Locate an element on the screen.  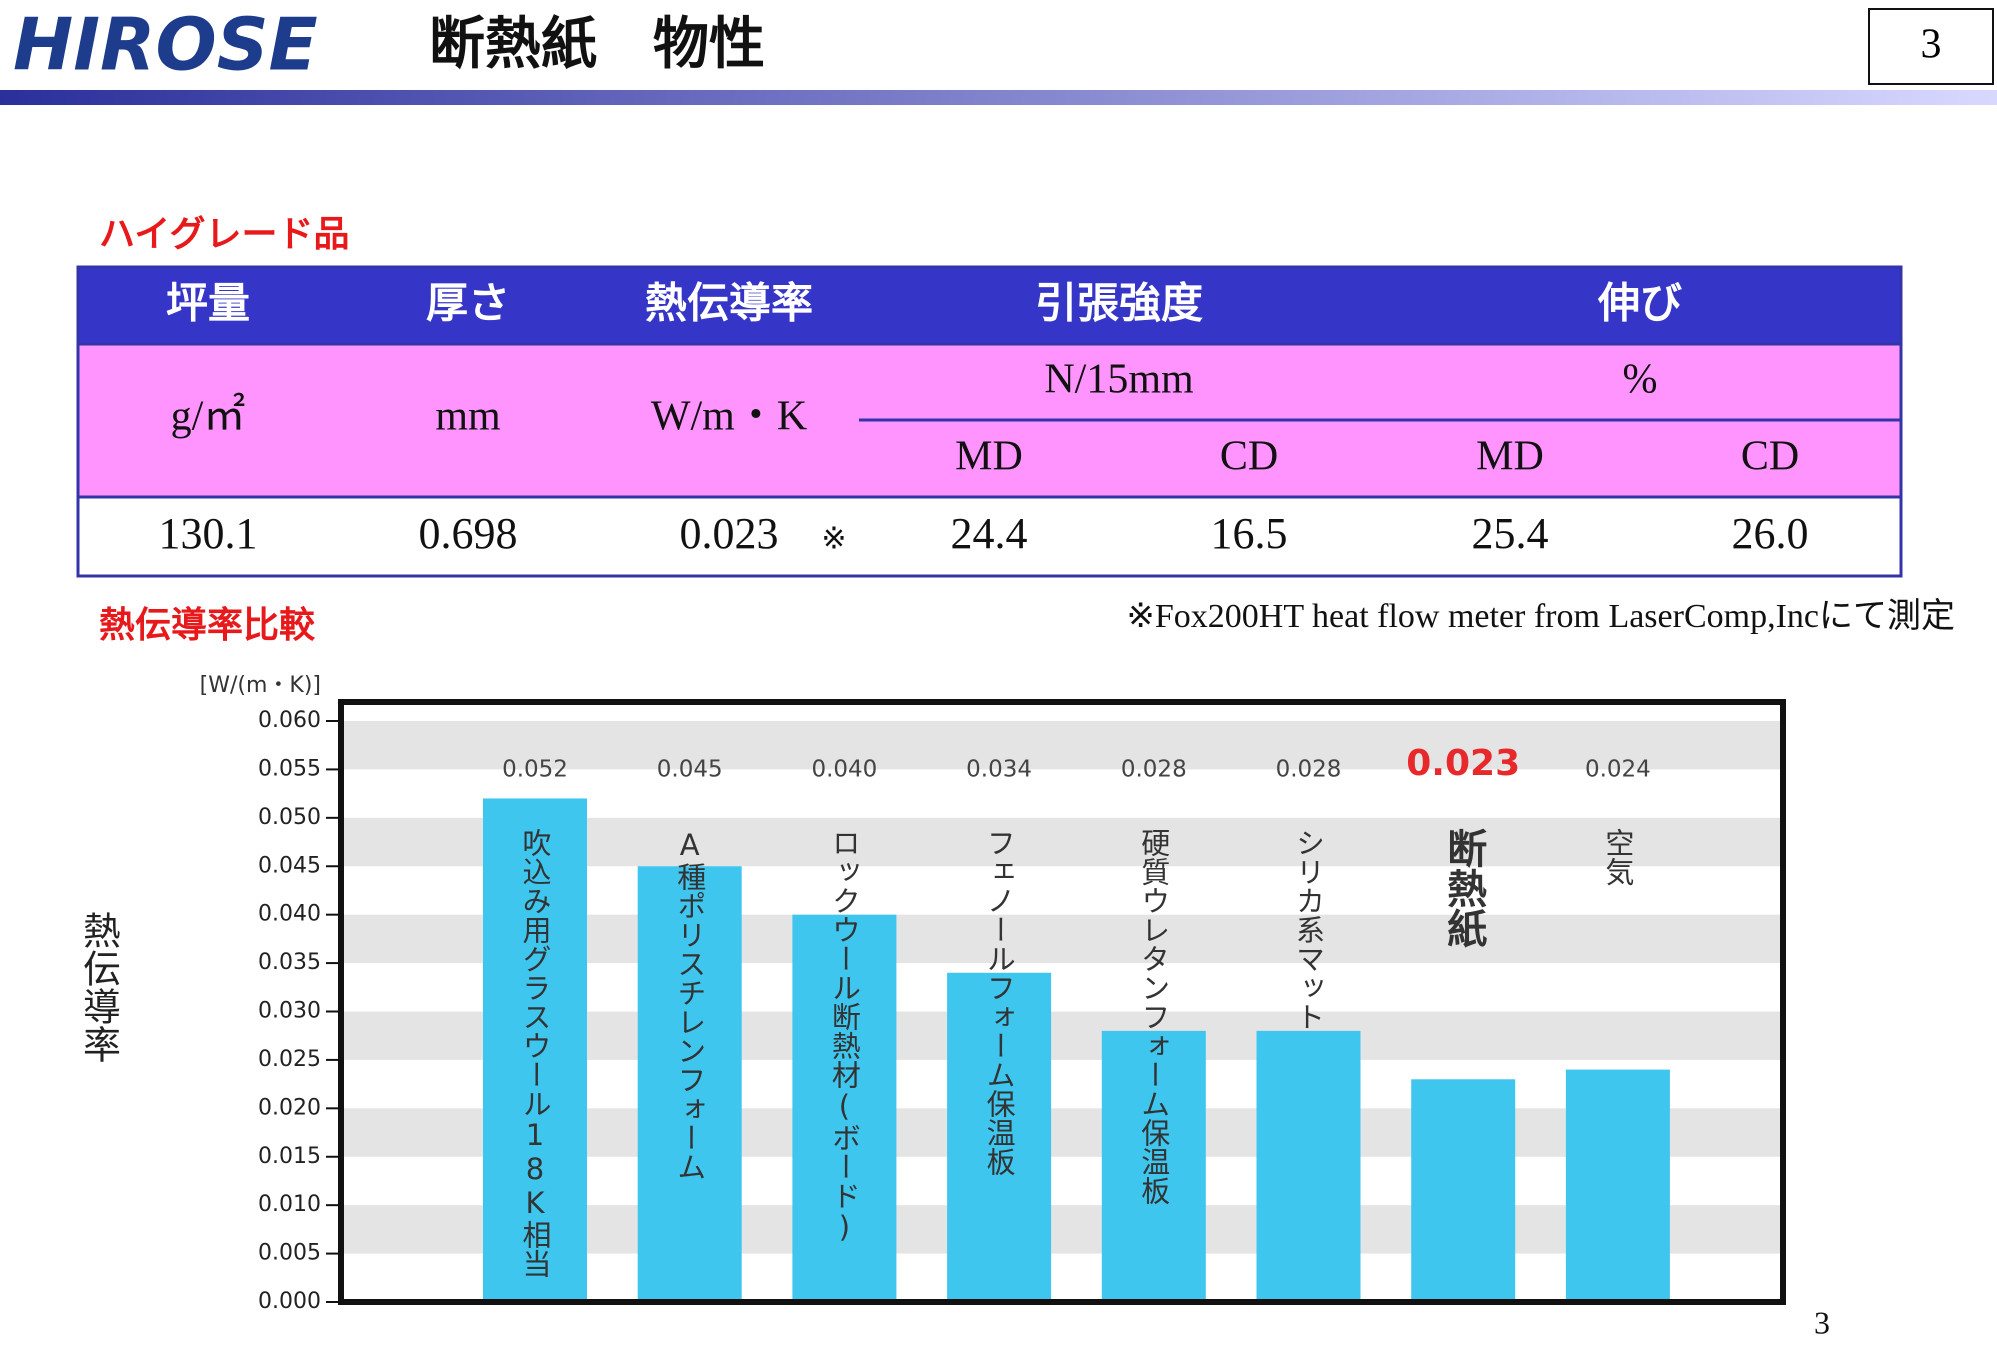
chart-title: 熱伝導率比較 is located at coordinates (207, 625).